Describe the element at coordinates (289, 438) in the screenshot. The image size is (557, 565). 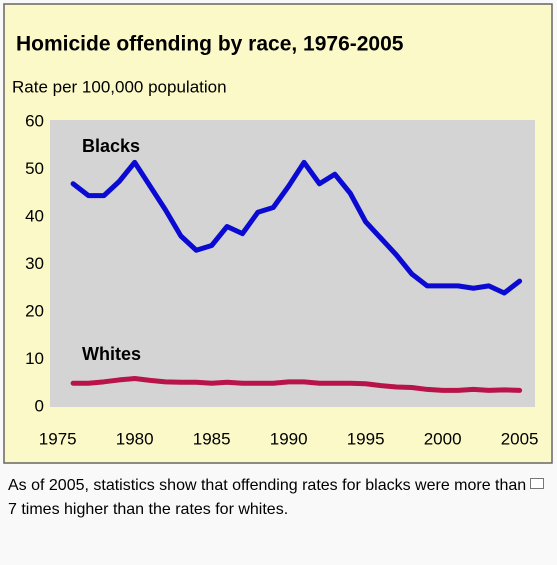
I see `x-tick-label: 1990` at that location.